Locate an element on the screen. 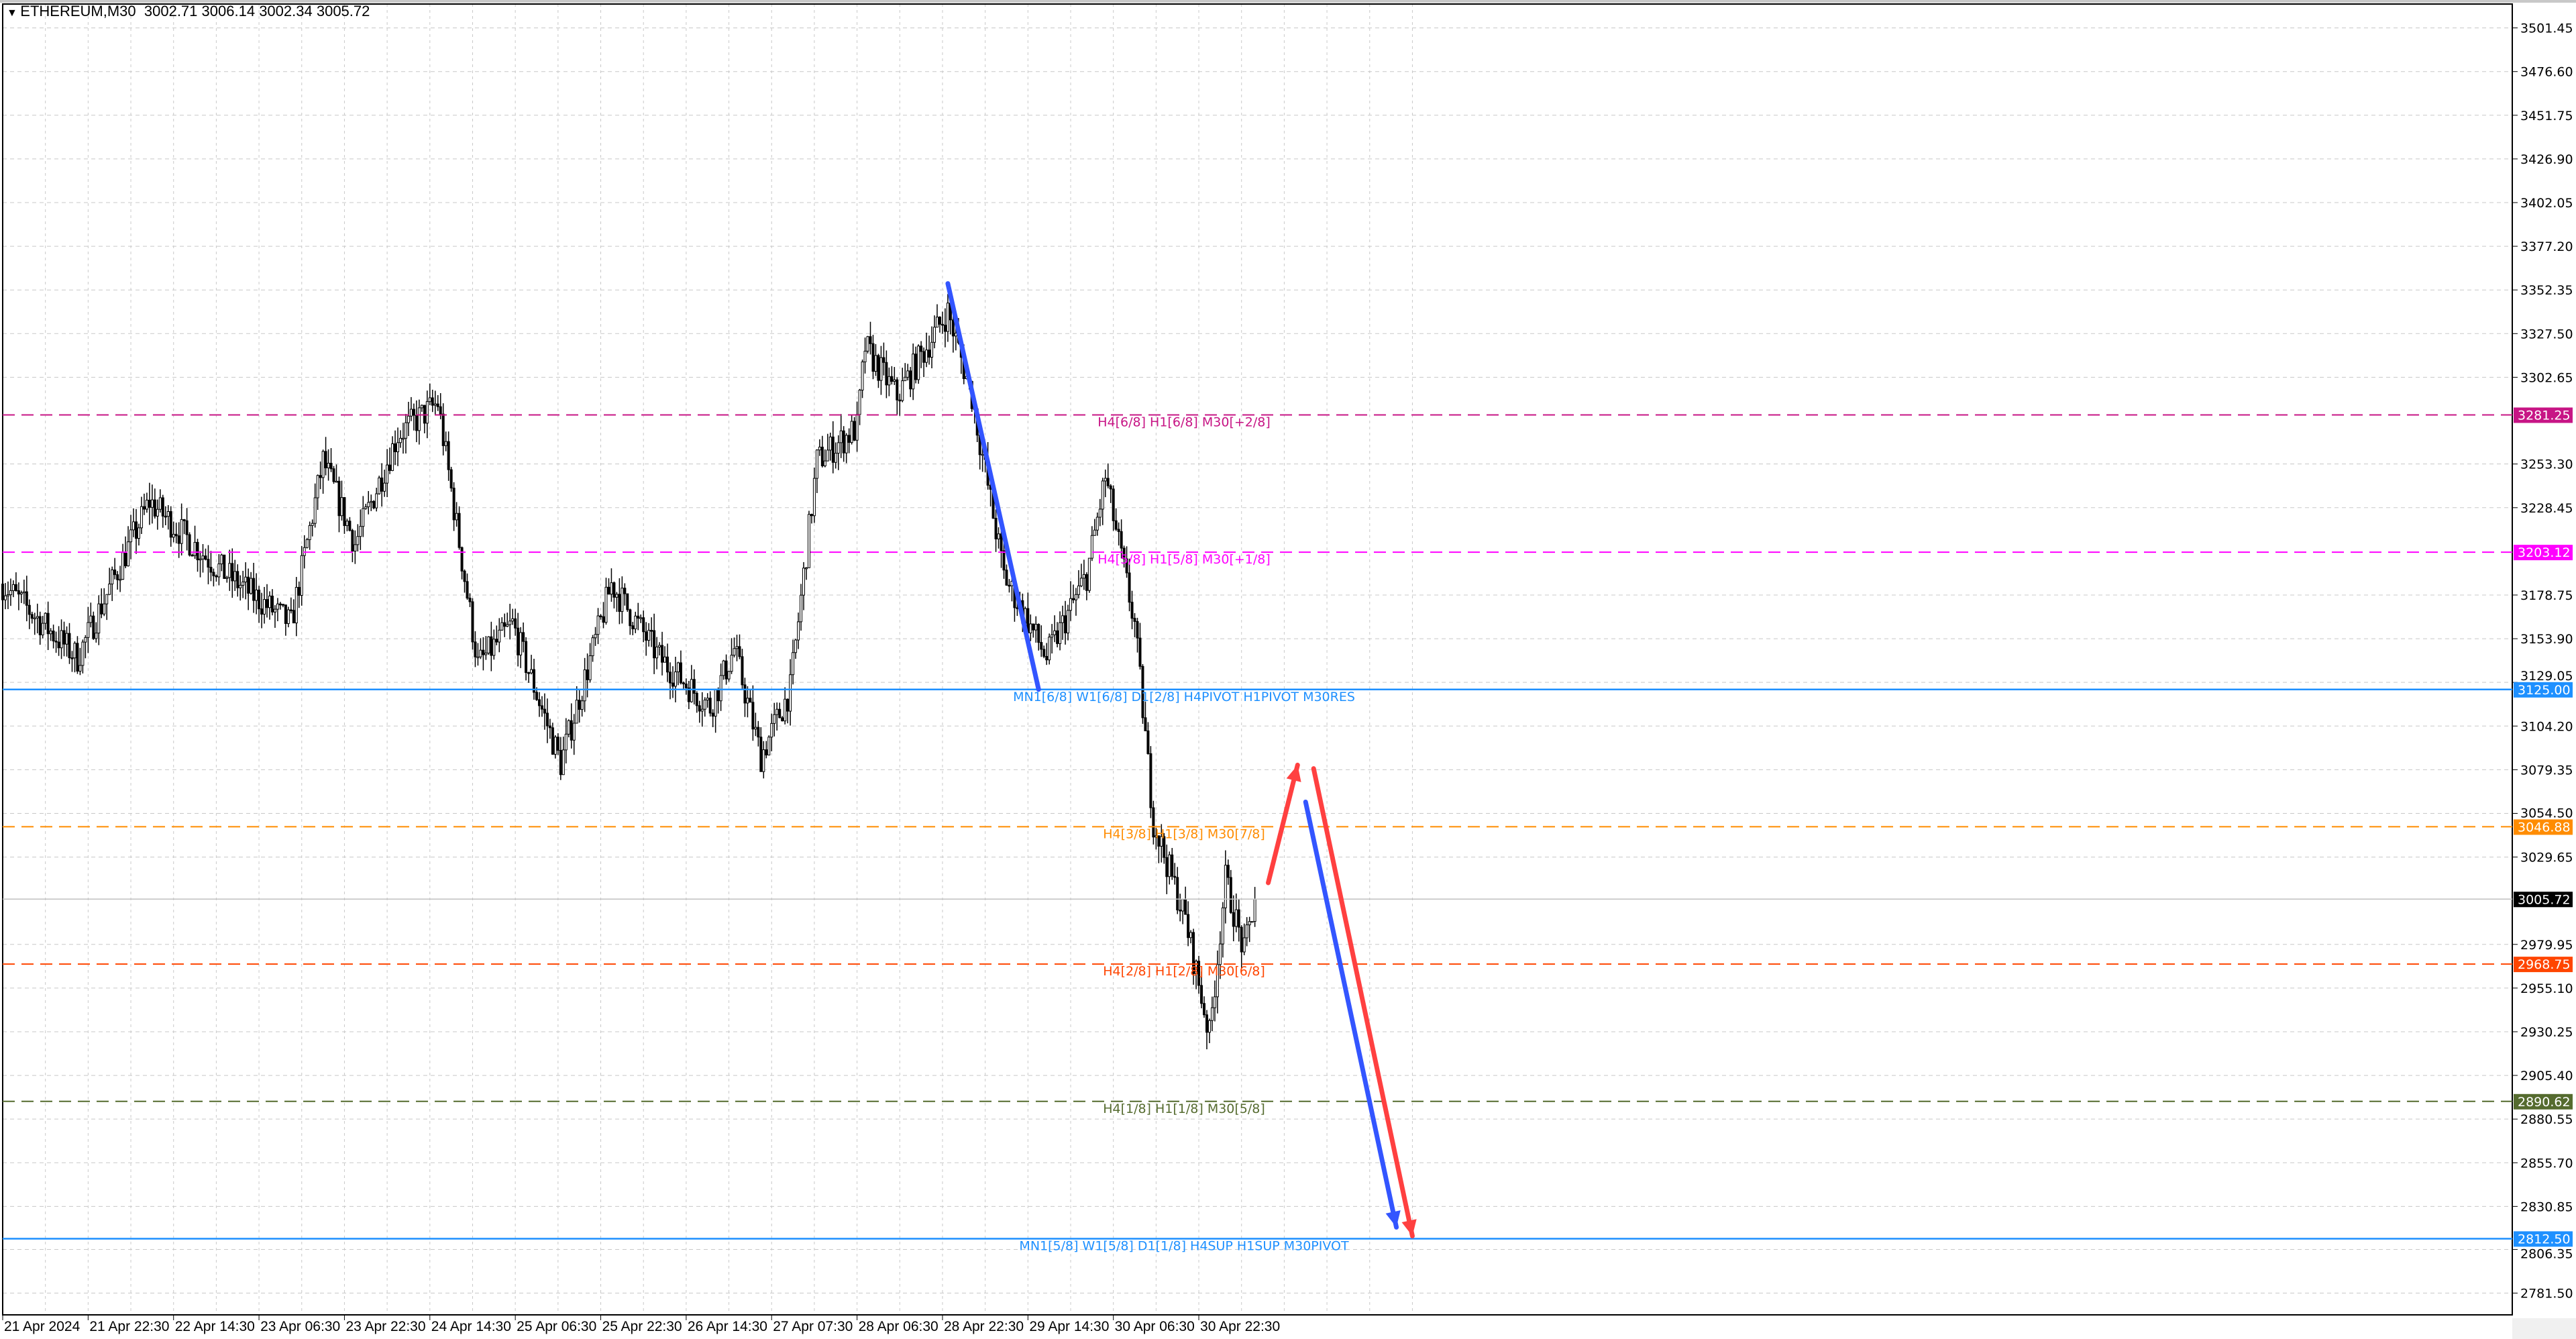  price-tag-label: 3203.12 is located at coordinates (2544, 552).